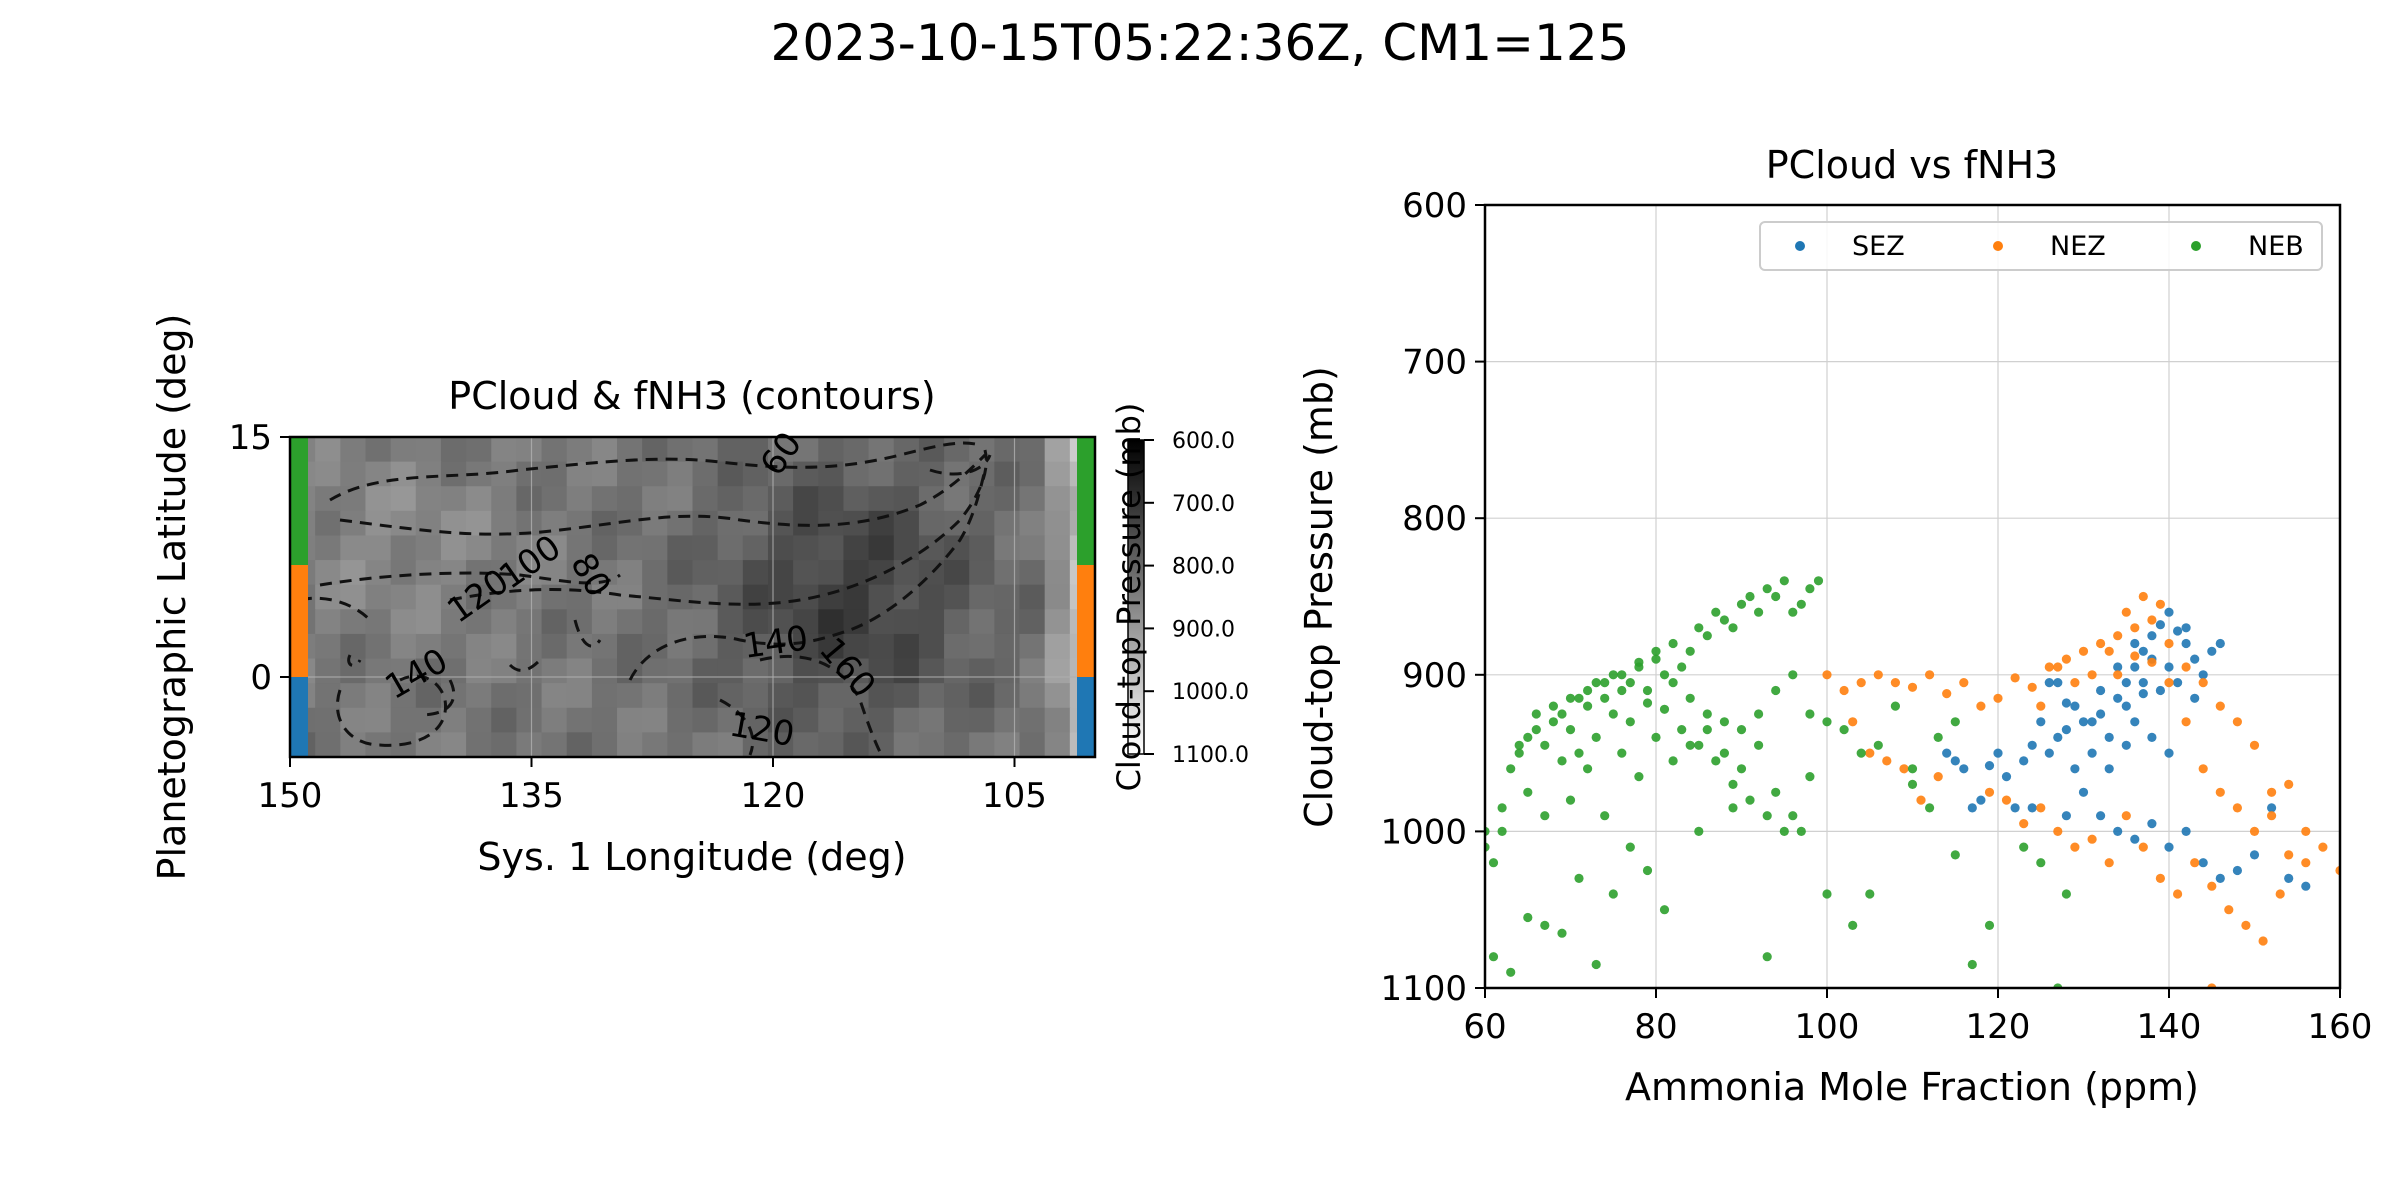 The width and height of the screenshot is (2400, 1200). I want to click on colorbar-tick-label: 1000.0, so click(1210, 692).